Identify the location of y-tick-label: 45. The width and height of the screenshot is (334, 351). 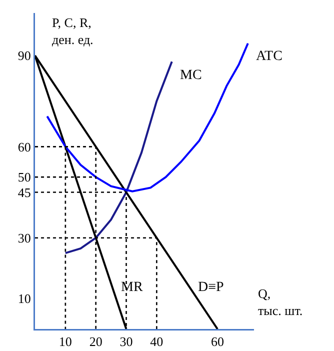
(24, 192).